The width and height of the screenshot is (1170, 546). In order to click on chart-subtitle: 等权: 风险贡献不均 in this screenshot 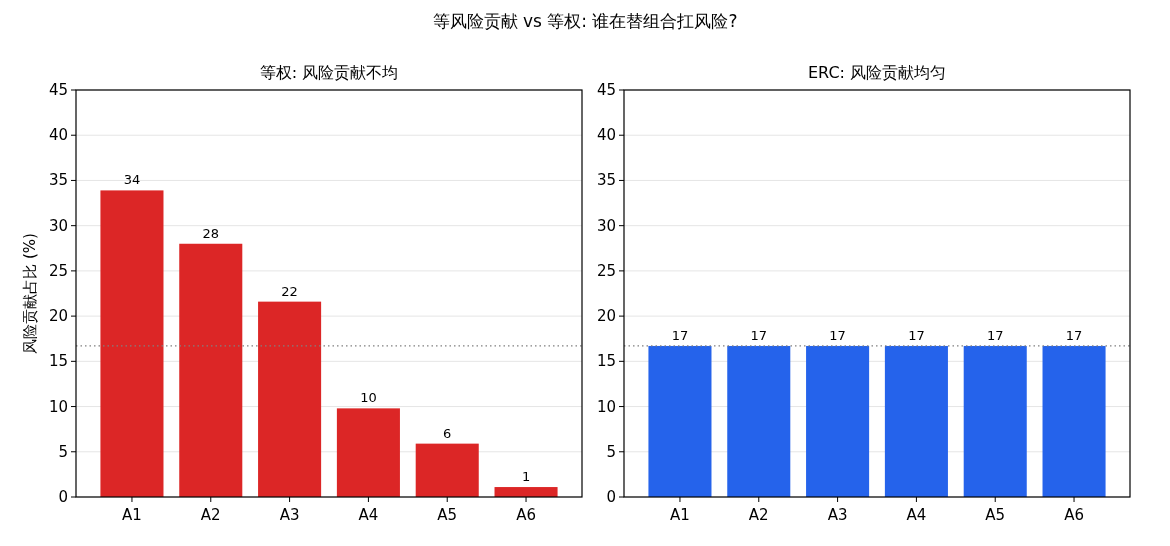, I will do `click(329, 72)`.